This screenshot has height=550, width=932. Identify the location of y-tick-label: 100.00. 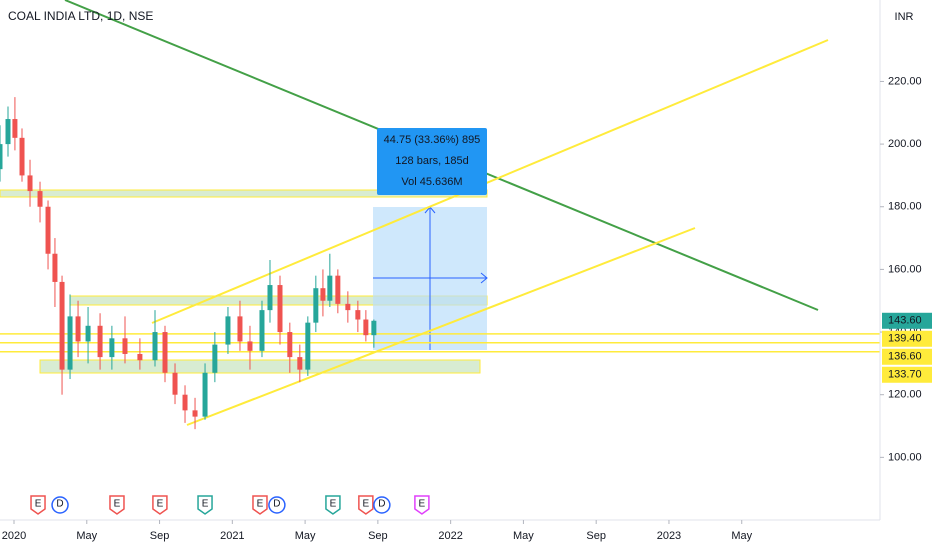
(905, 457).